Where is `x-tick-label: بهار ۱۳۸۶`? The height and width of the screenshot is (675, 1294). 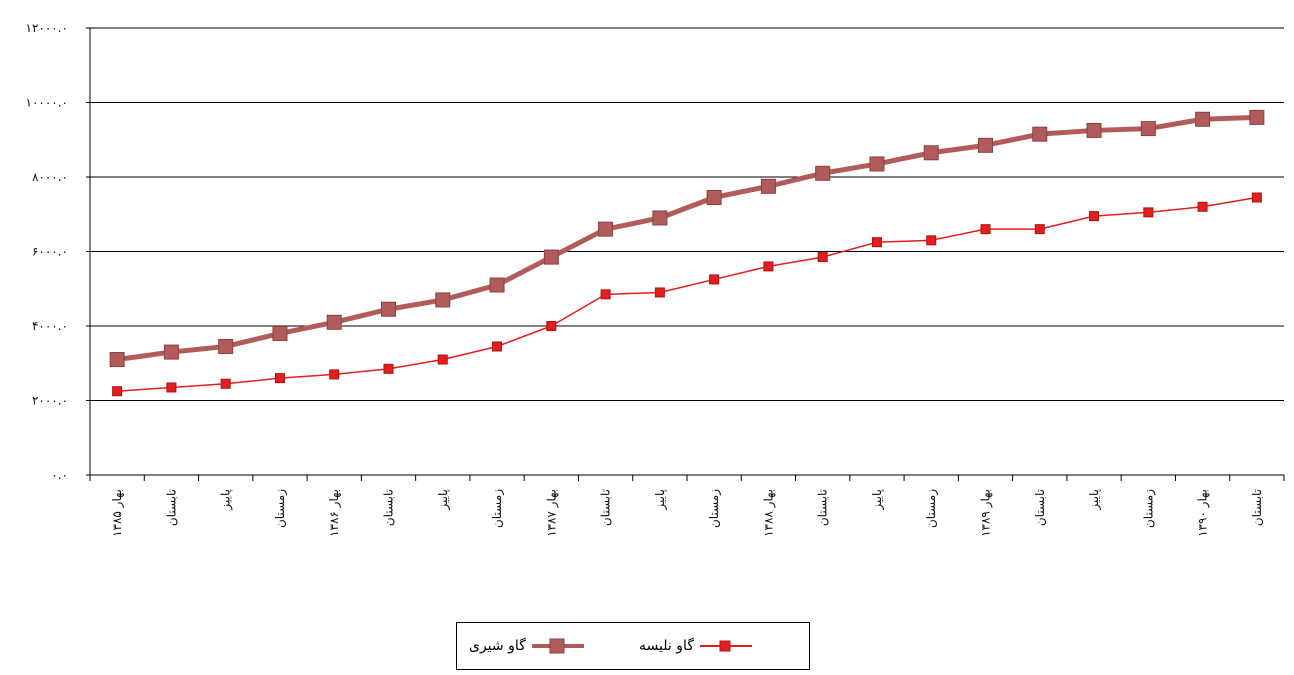
x-tick-label: بهار ۱۳۸۶ is located at coordinates (334, 513).